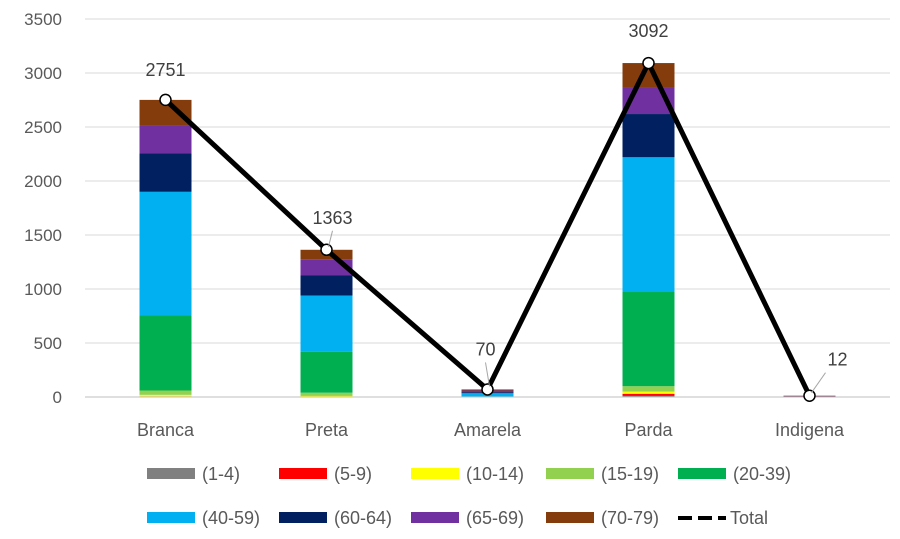 The image size is (900, 539). Describe the element at coordinates (353, 474) in the screenshot. I see `legend-label: (5-9)` at that location.